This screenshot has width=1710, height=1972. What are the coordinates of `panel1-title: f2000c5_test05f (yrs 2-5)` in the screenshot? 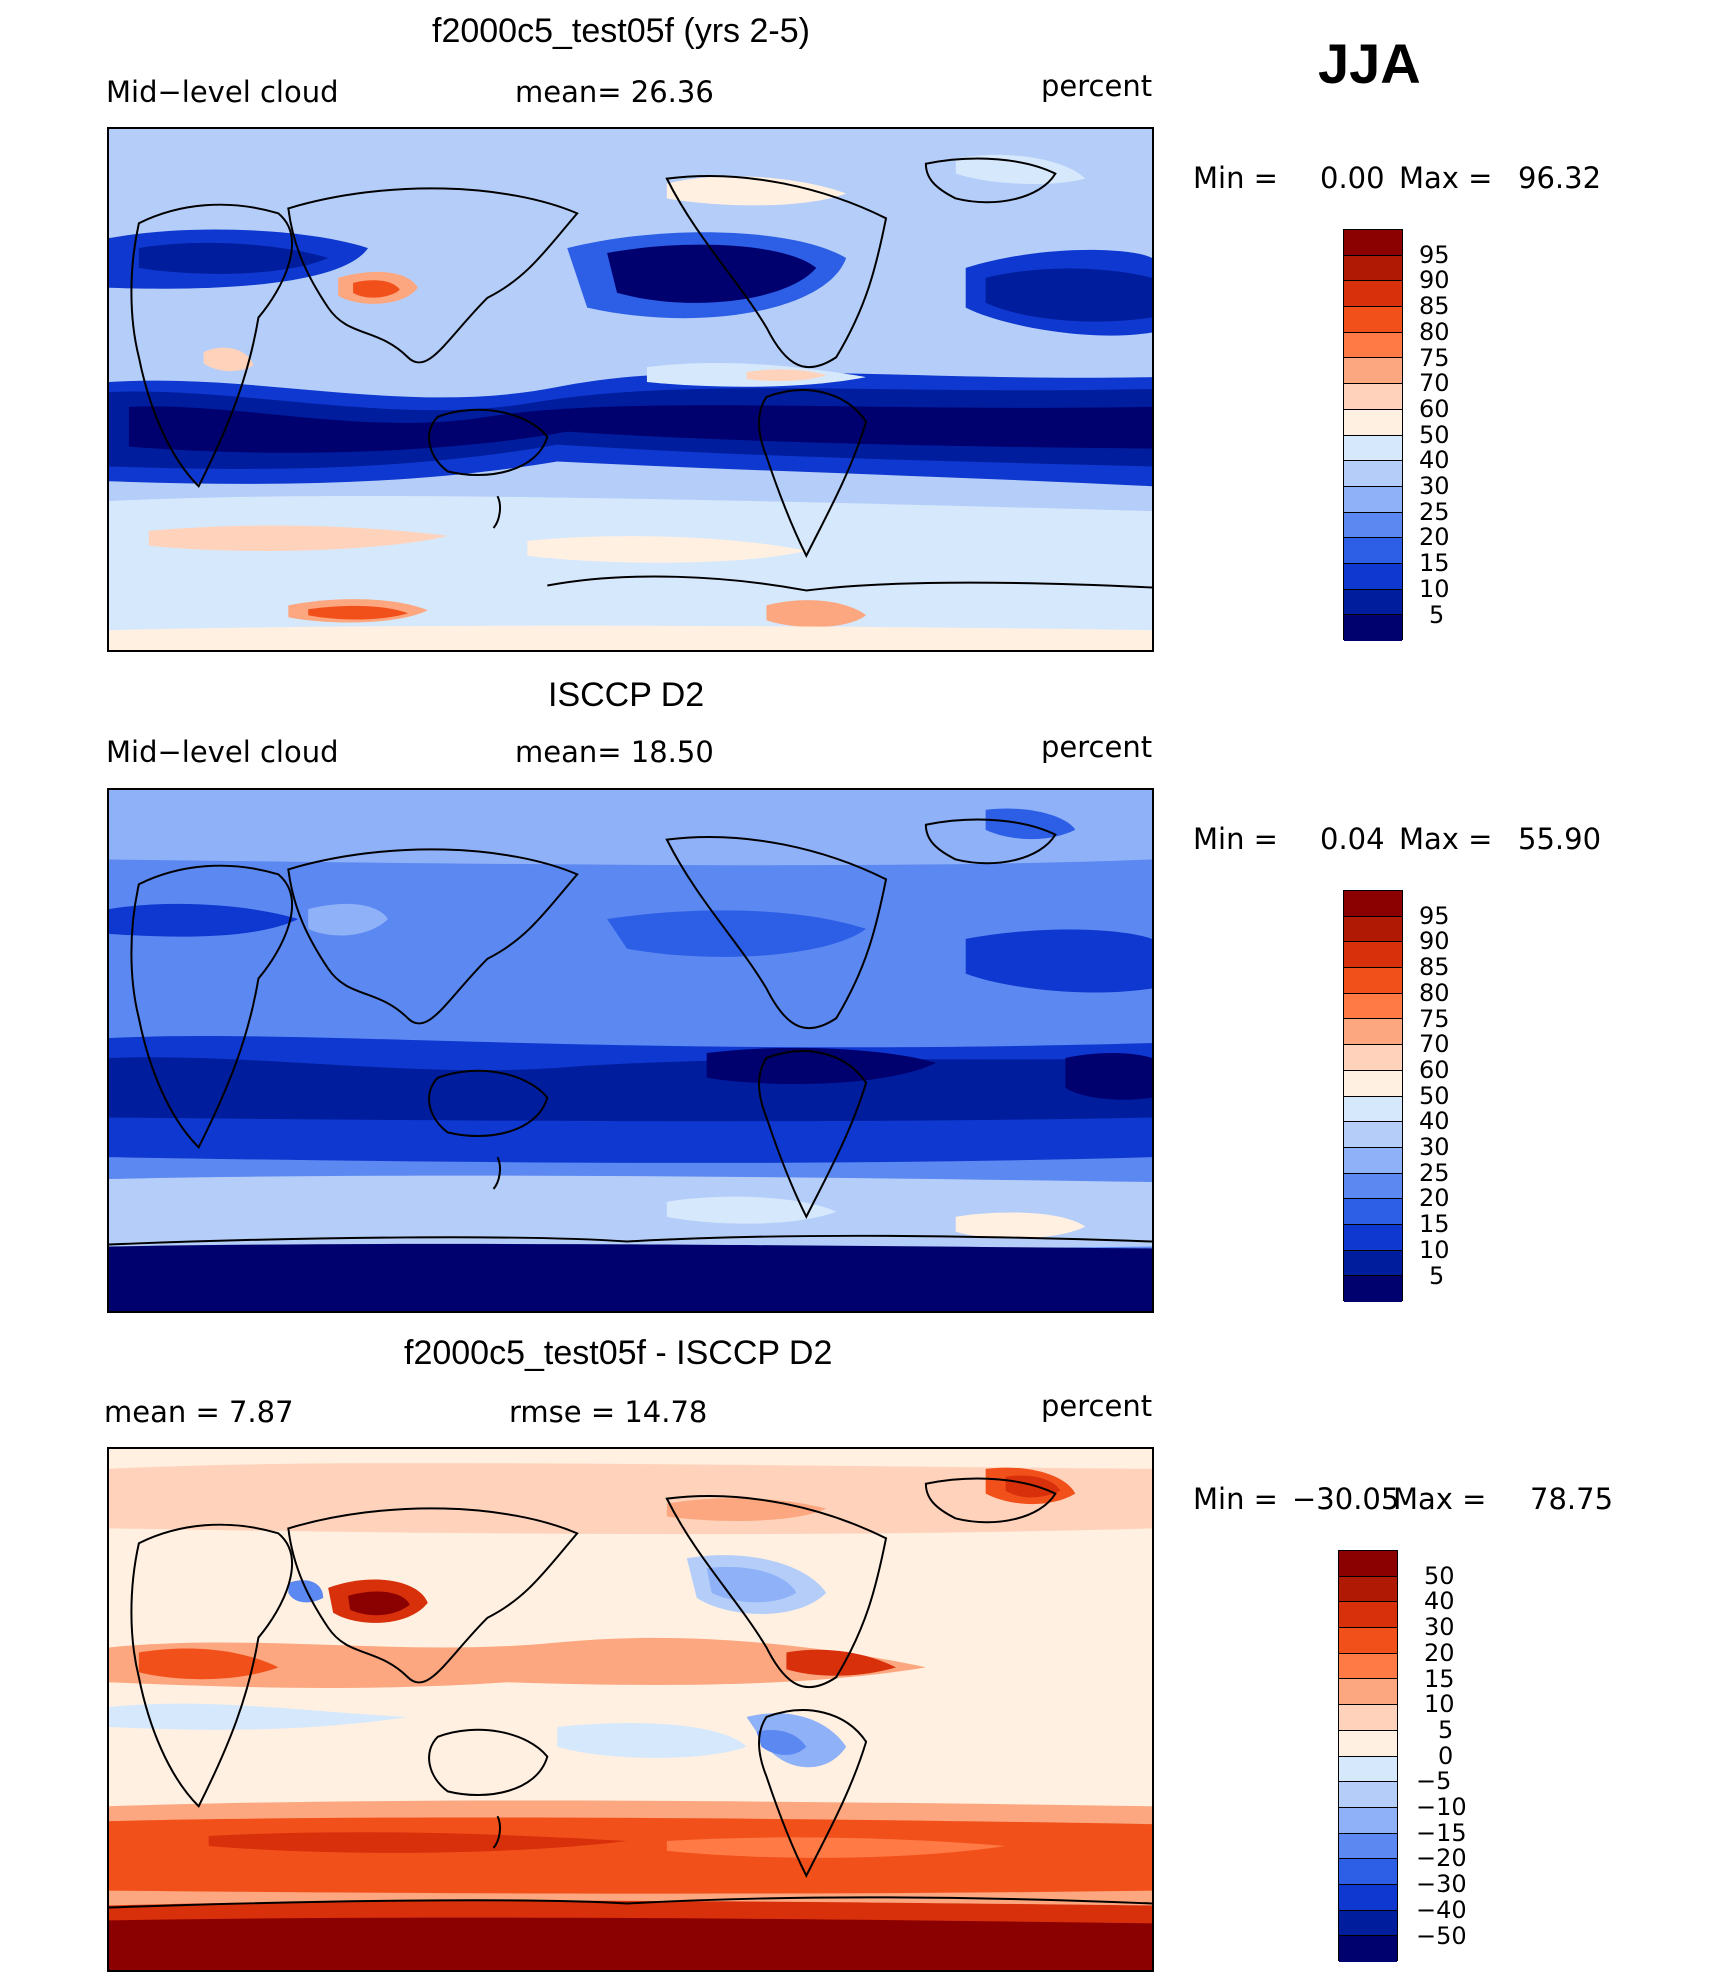 It's located at (621, 31).